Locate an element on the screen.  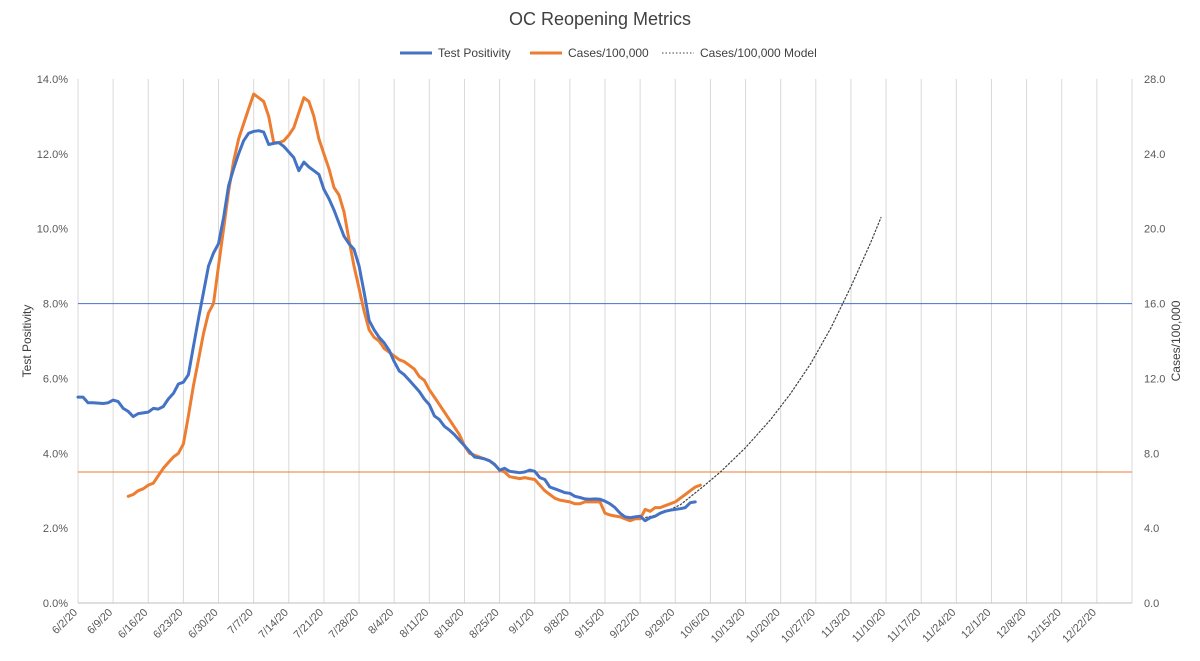
legend-label-cases: Cases/100,000 is located at coordinates (608, 53).